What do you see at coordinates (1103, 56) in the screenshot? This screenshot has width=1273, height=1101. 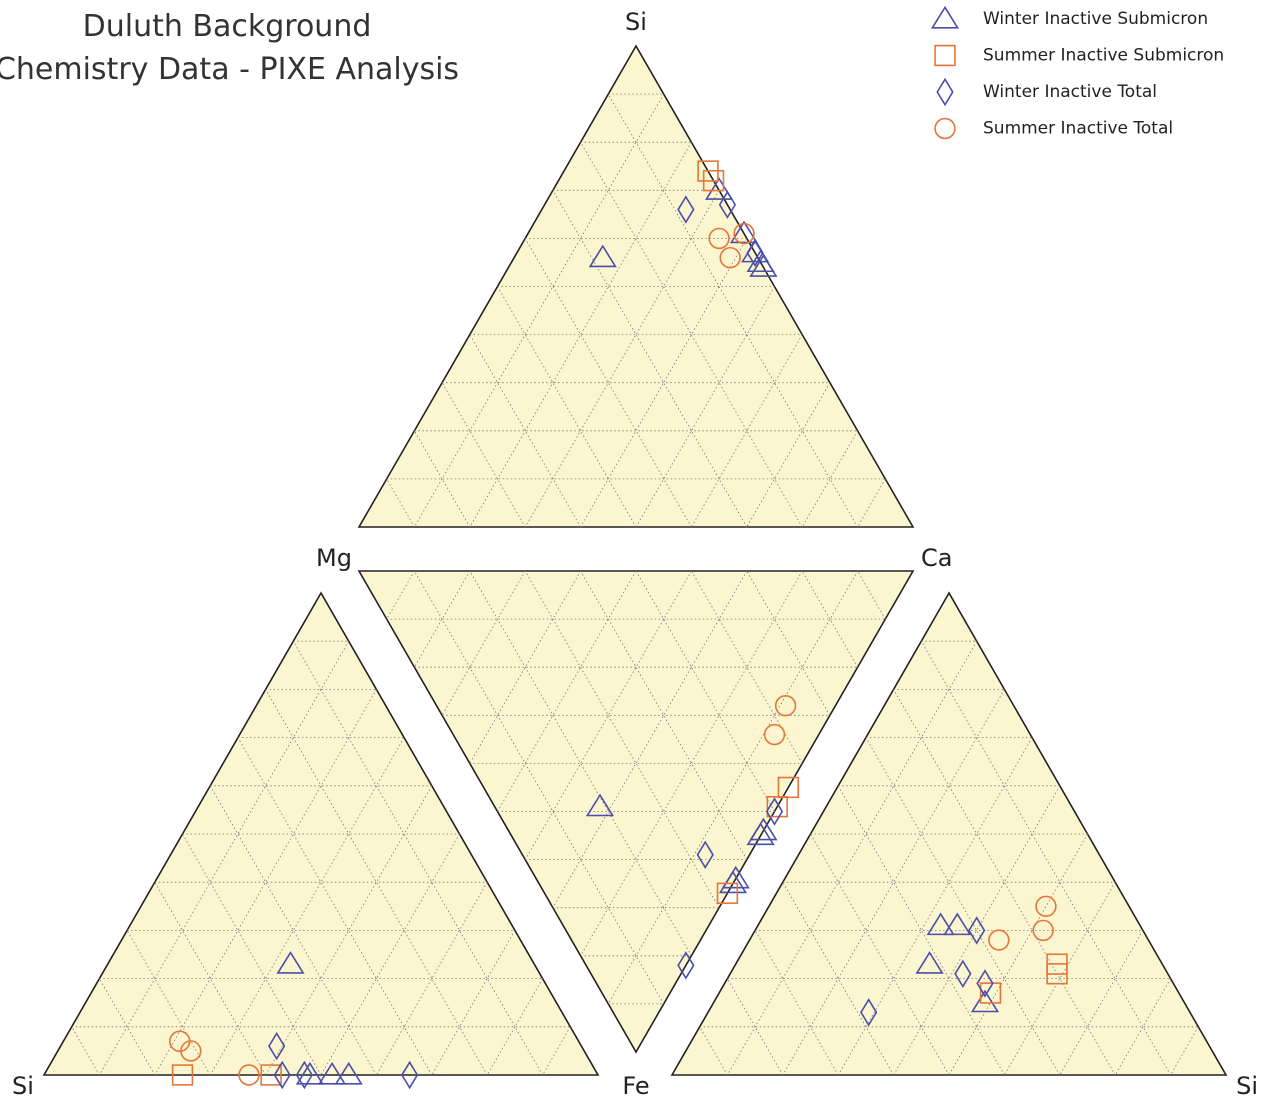 I see `legend-label: Summer Inactive Submicron` at bounding box center [1103, 56].